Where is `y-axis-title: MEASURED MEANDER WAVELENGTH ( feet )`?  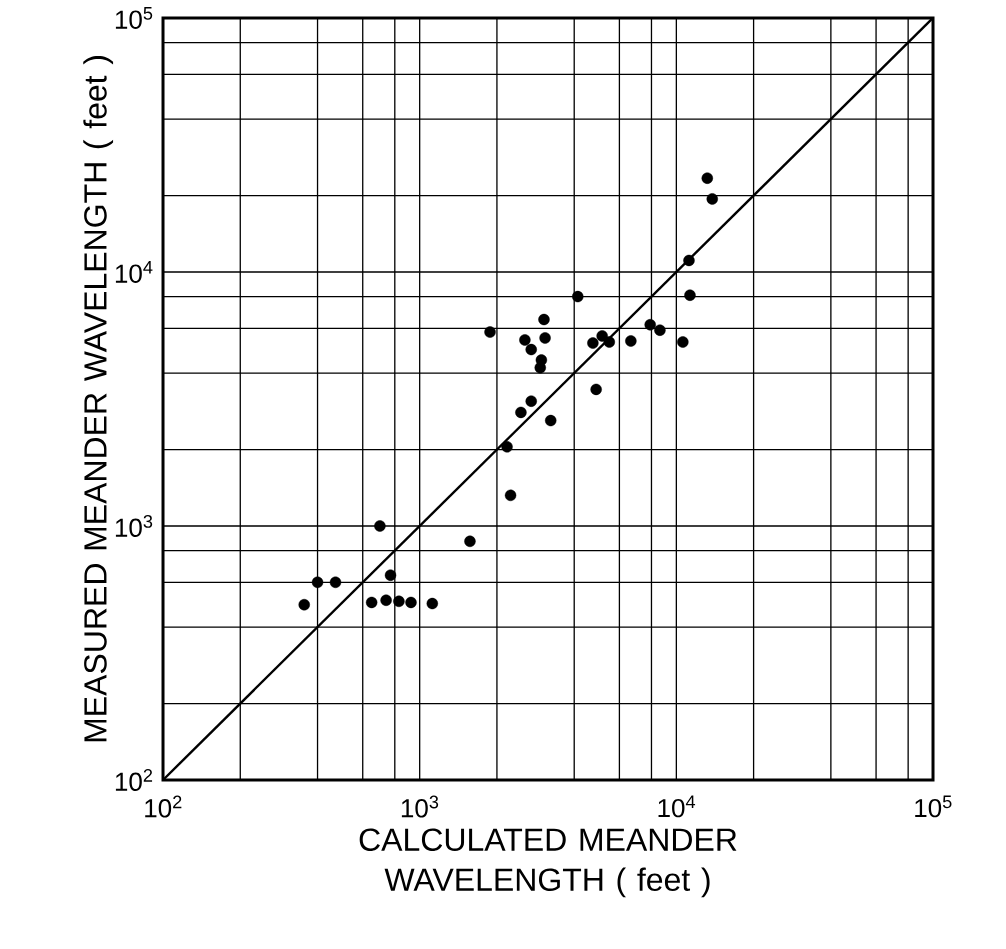
y-axis-title: MEASURED MEANDER WAVELENGTH ( feet ) is located at coordinates (98, 399).